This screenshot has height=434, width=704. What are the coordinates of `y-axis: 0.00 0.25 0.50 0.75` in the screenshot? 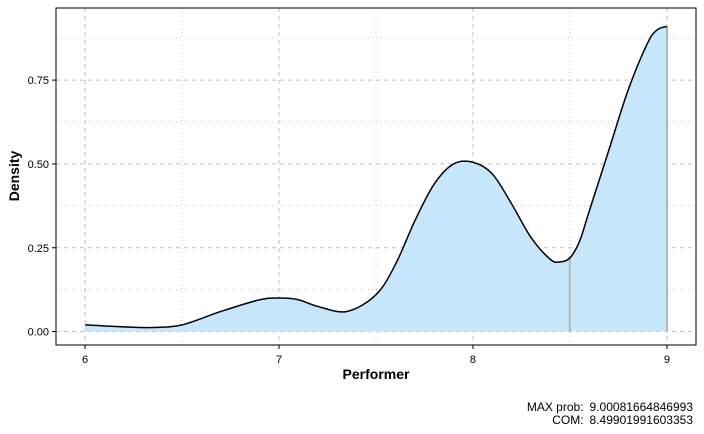 It's located at (42, 207).